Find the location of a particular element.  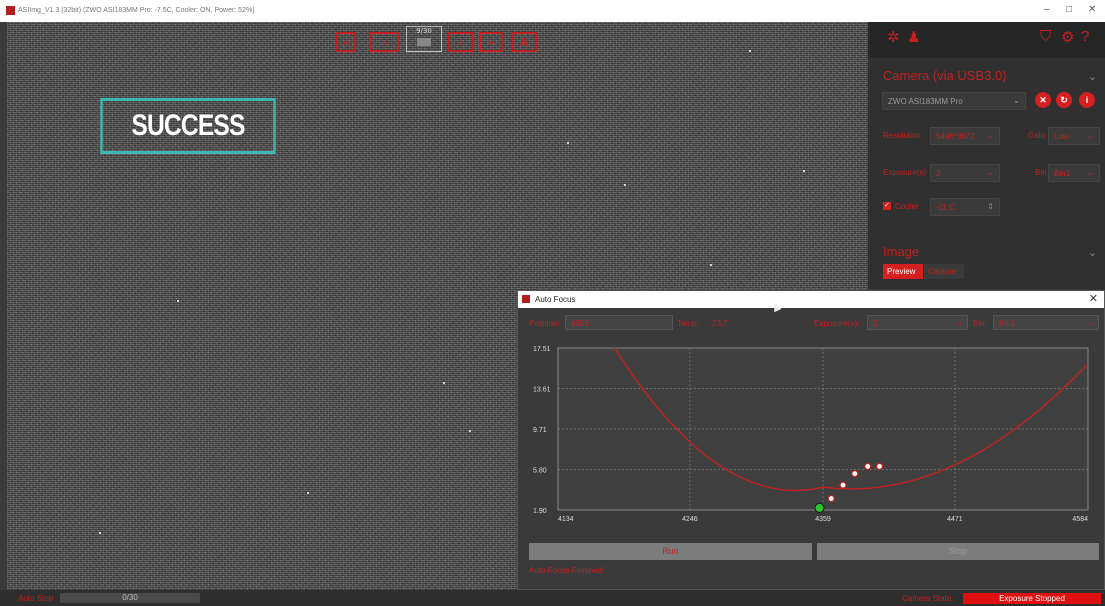

camera-name: ZWO ASI183MM Pro is located at coordinates (925, 101).